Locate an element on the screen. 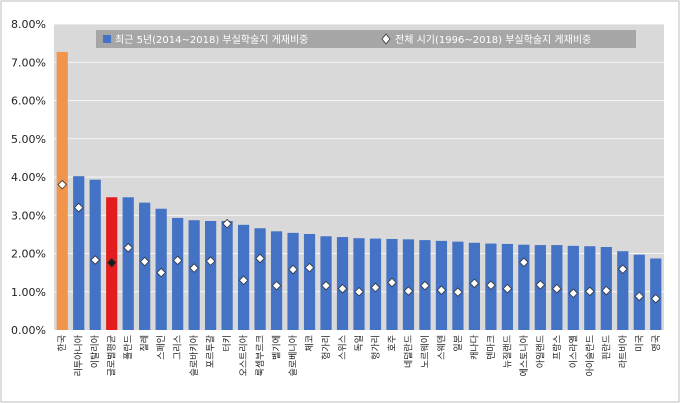 Image resolution: width=680 pixels, height=403 pixels. category-label: 노르웨이 is located at coordinates (425, 351).